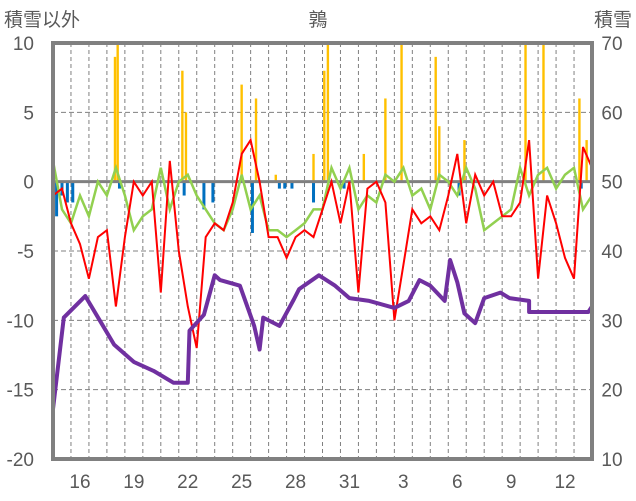  What do you see at coordinates (295, 482) in the screenshot?
I see `x-tick-label: 28` at bounding box center [295, 482].